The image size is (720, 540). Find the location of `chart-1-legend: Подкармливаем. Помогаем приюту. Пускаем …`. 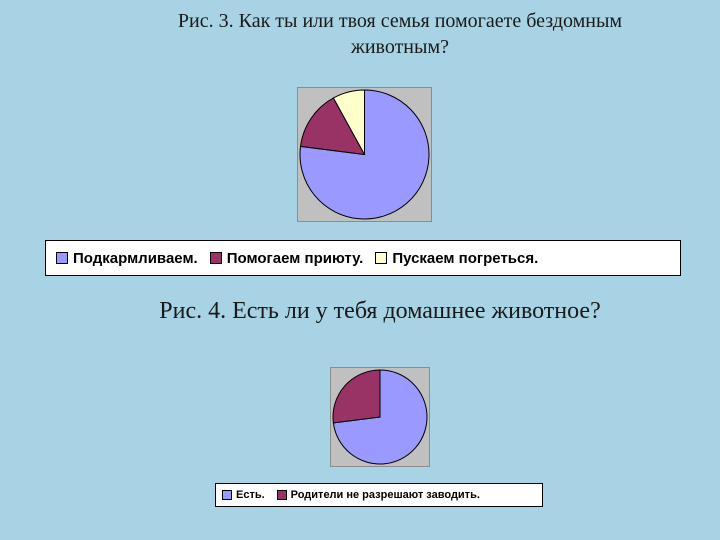

chart-1-legend: Подкармливаем. Помогаем приюту. Пускаем … is located at coordinates (363, 258).